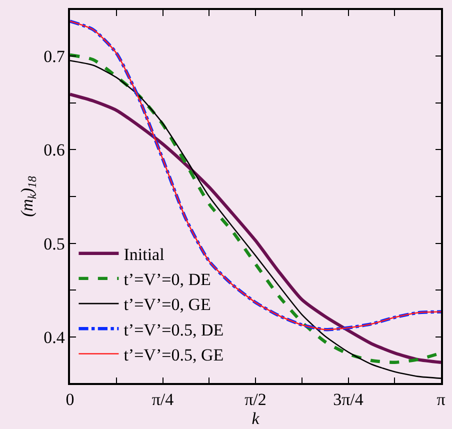 The image size is (452, 429). Describe the element at coordinates (174, 330) in the screenshot. I see `legend-label: t’=V’=0.5, DE` at that location.